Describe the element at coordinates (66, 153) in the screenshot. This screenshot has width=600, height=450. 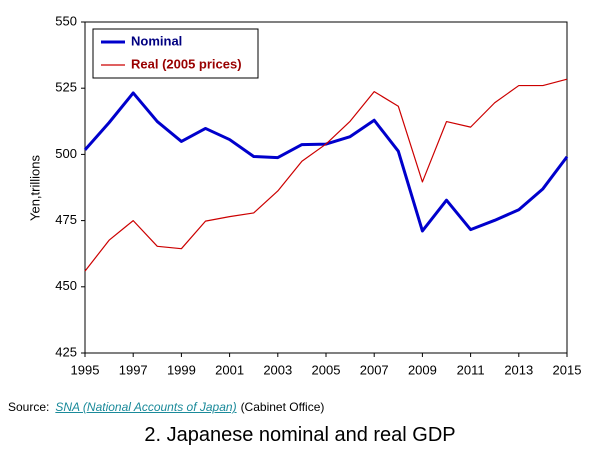
I see `y-tick-label: 500` at that location.